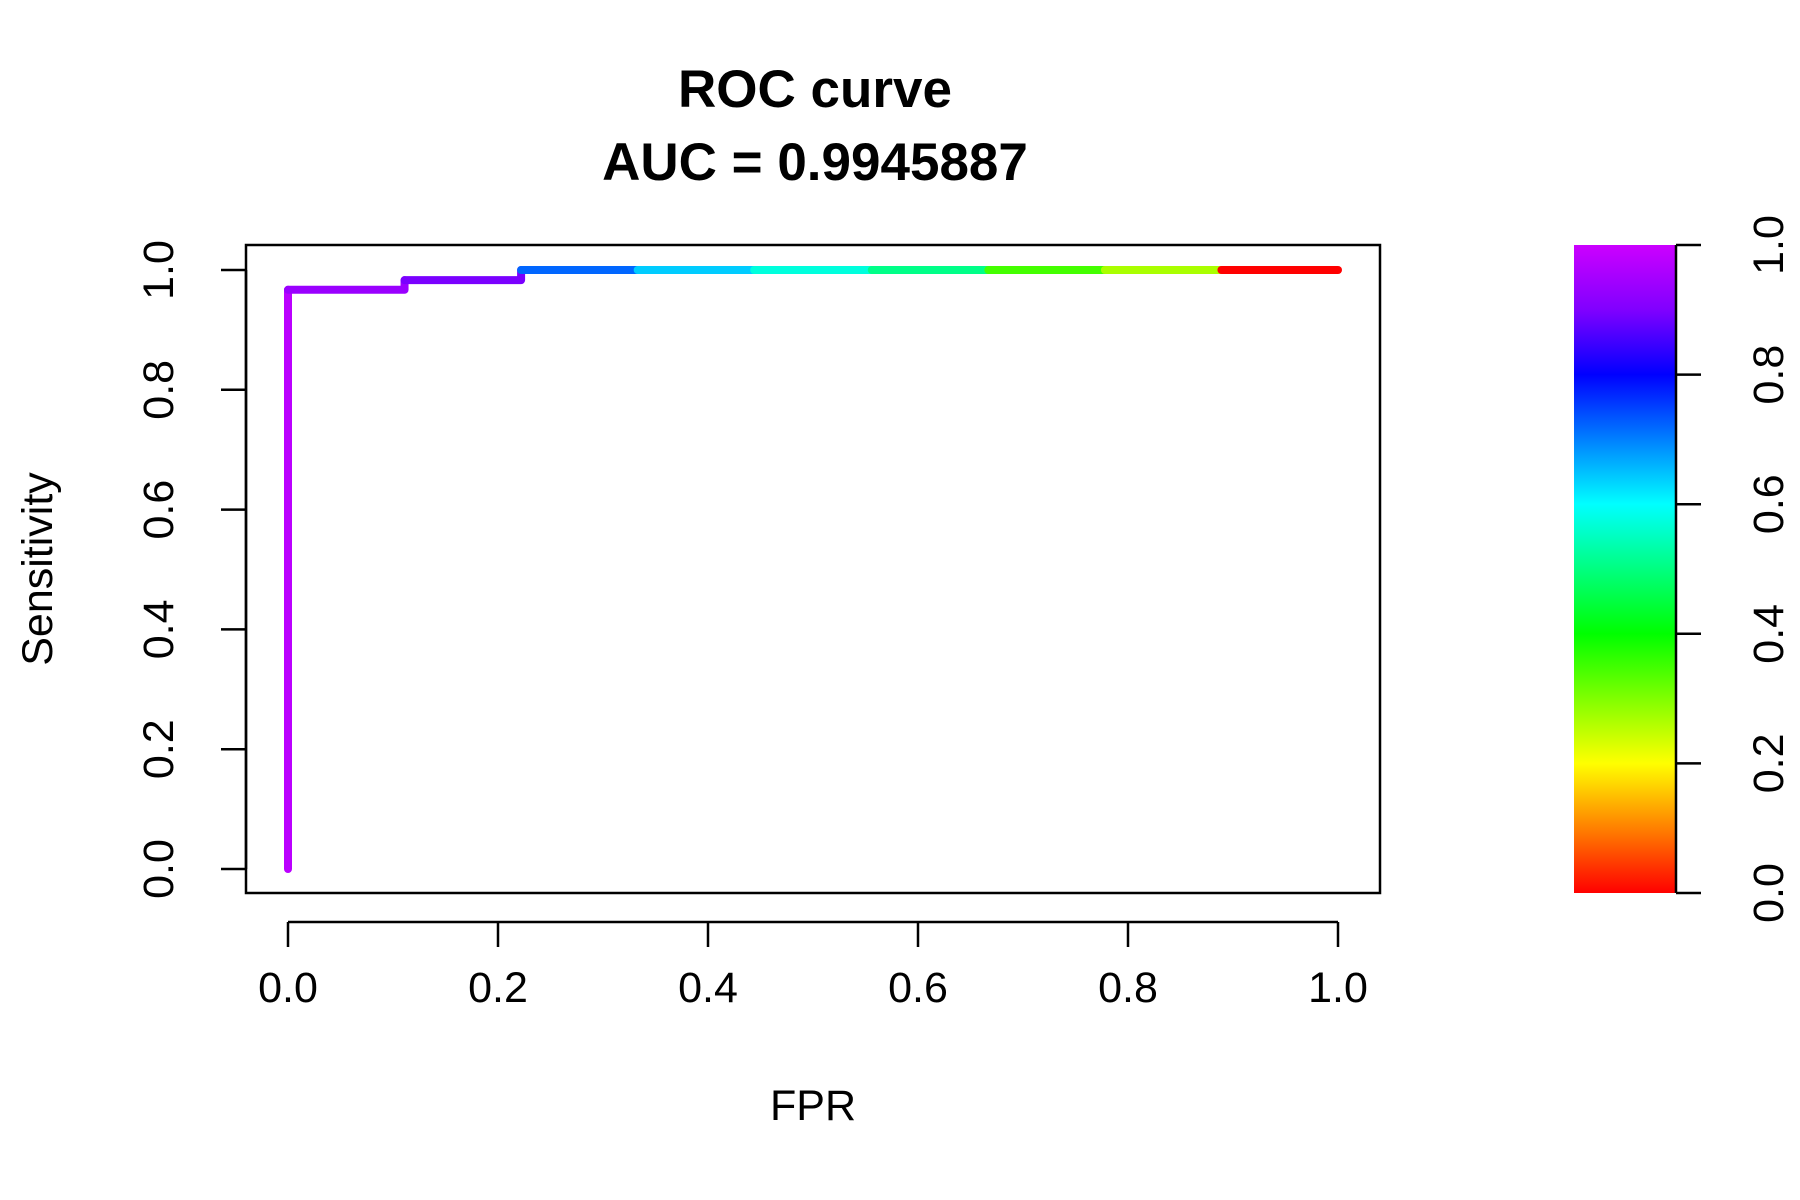 Image resolution: width=1800 pixels, height=1200 pixels. What do you see at coordinates (1128, 988) in the screenshot?
I see `x-tick-label: 0.8` at bounding box center [1128, 988].